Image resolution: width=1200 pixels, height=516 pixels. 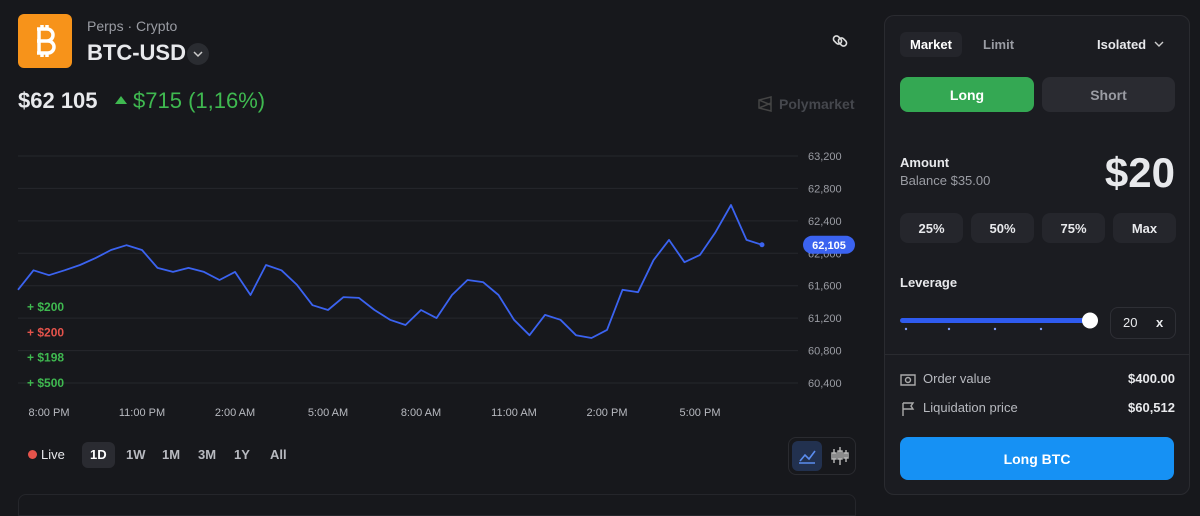 I want to click on long-tab: Long, so click(x=967, y=94).